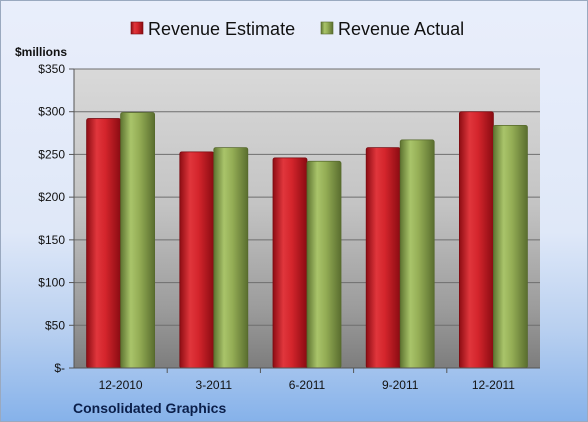 This screenshot has width=588, height=422. Describe the element at coordinates (51, 112) in the screenshot. I see `y-tick-label: $300` at that location.